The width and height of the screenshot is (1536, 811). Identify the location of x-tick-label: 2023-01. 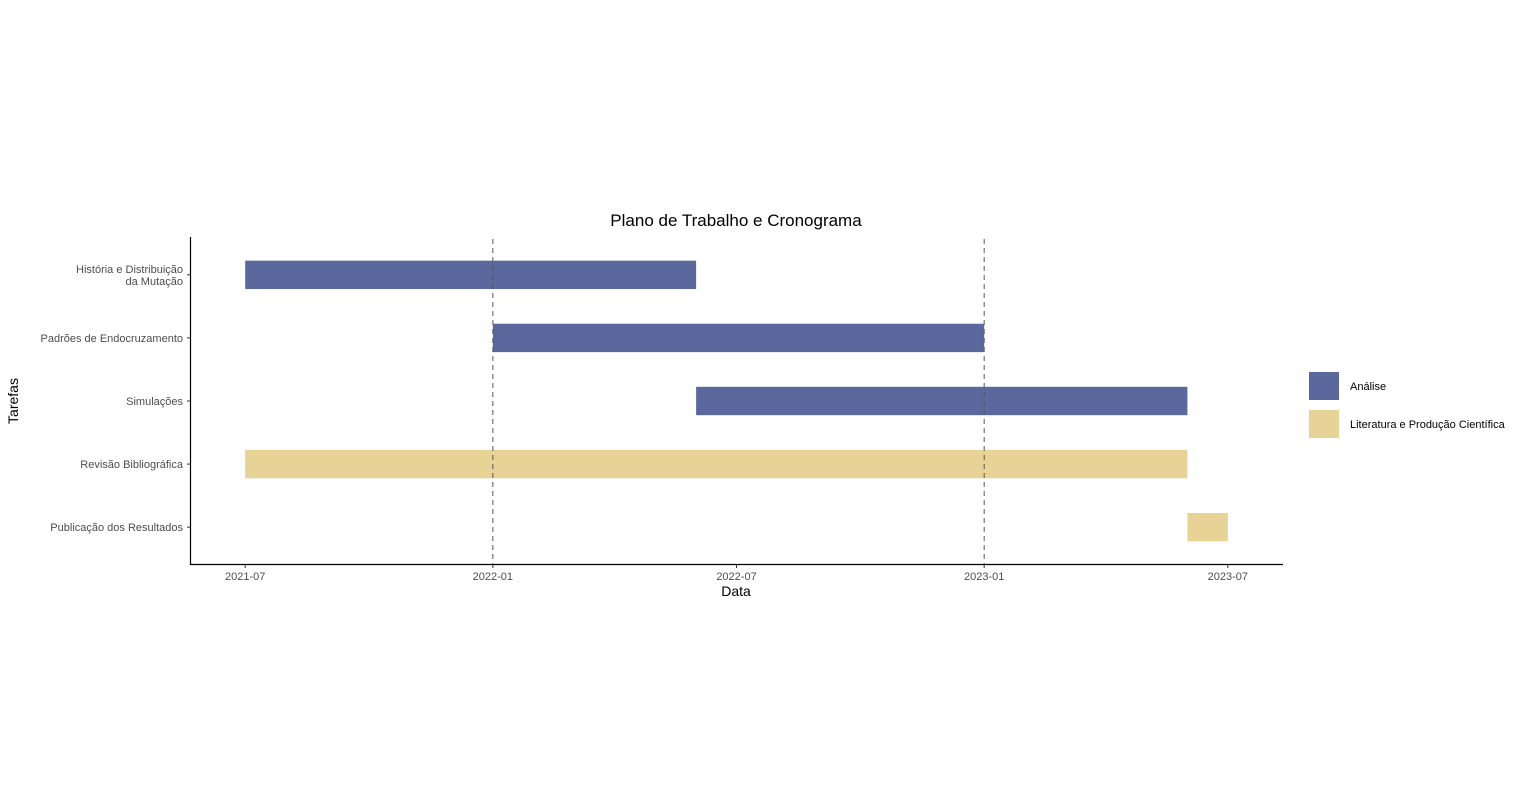
(984, 577).